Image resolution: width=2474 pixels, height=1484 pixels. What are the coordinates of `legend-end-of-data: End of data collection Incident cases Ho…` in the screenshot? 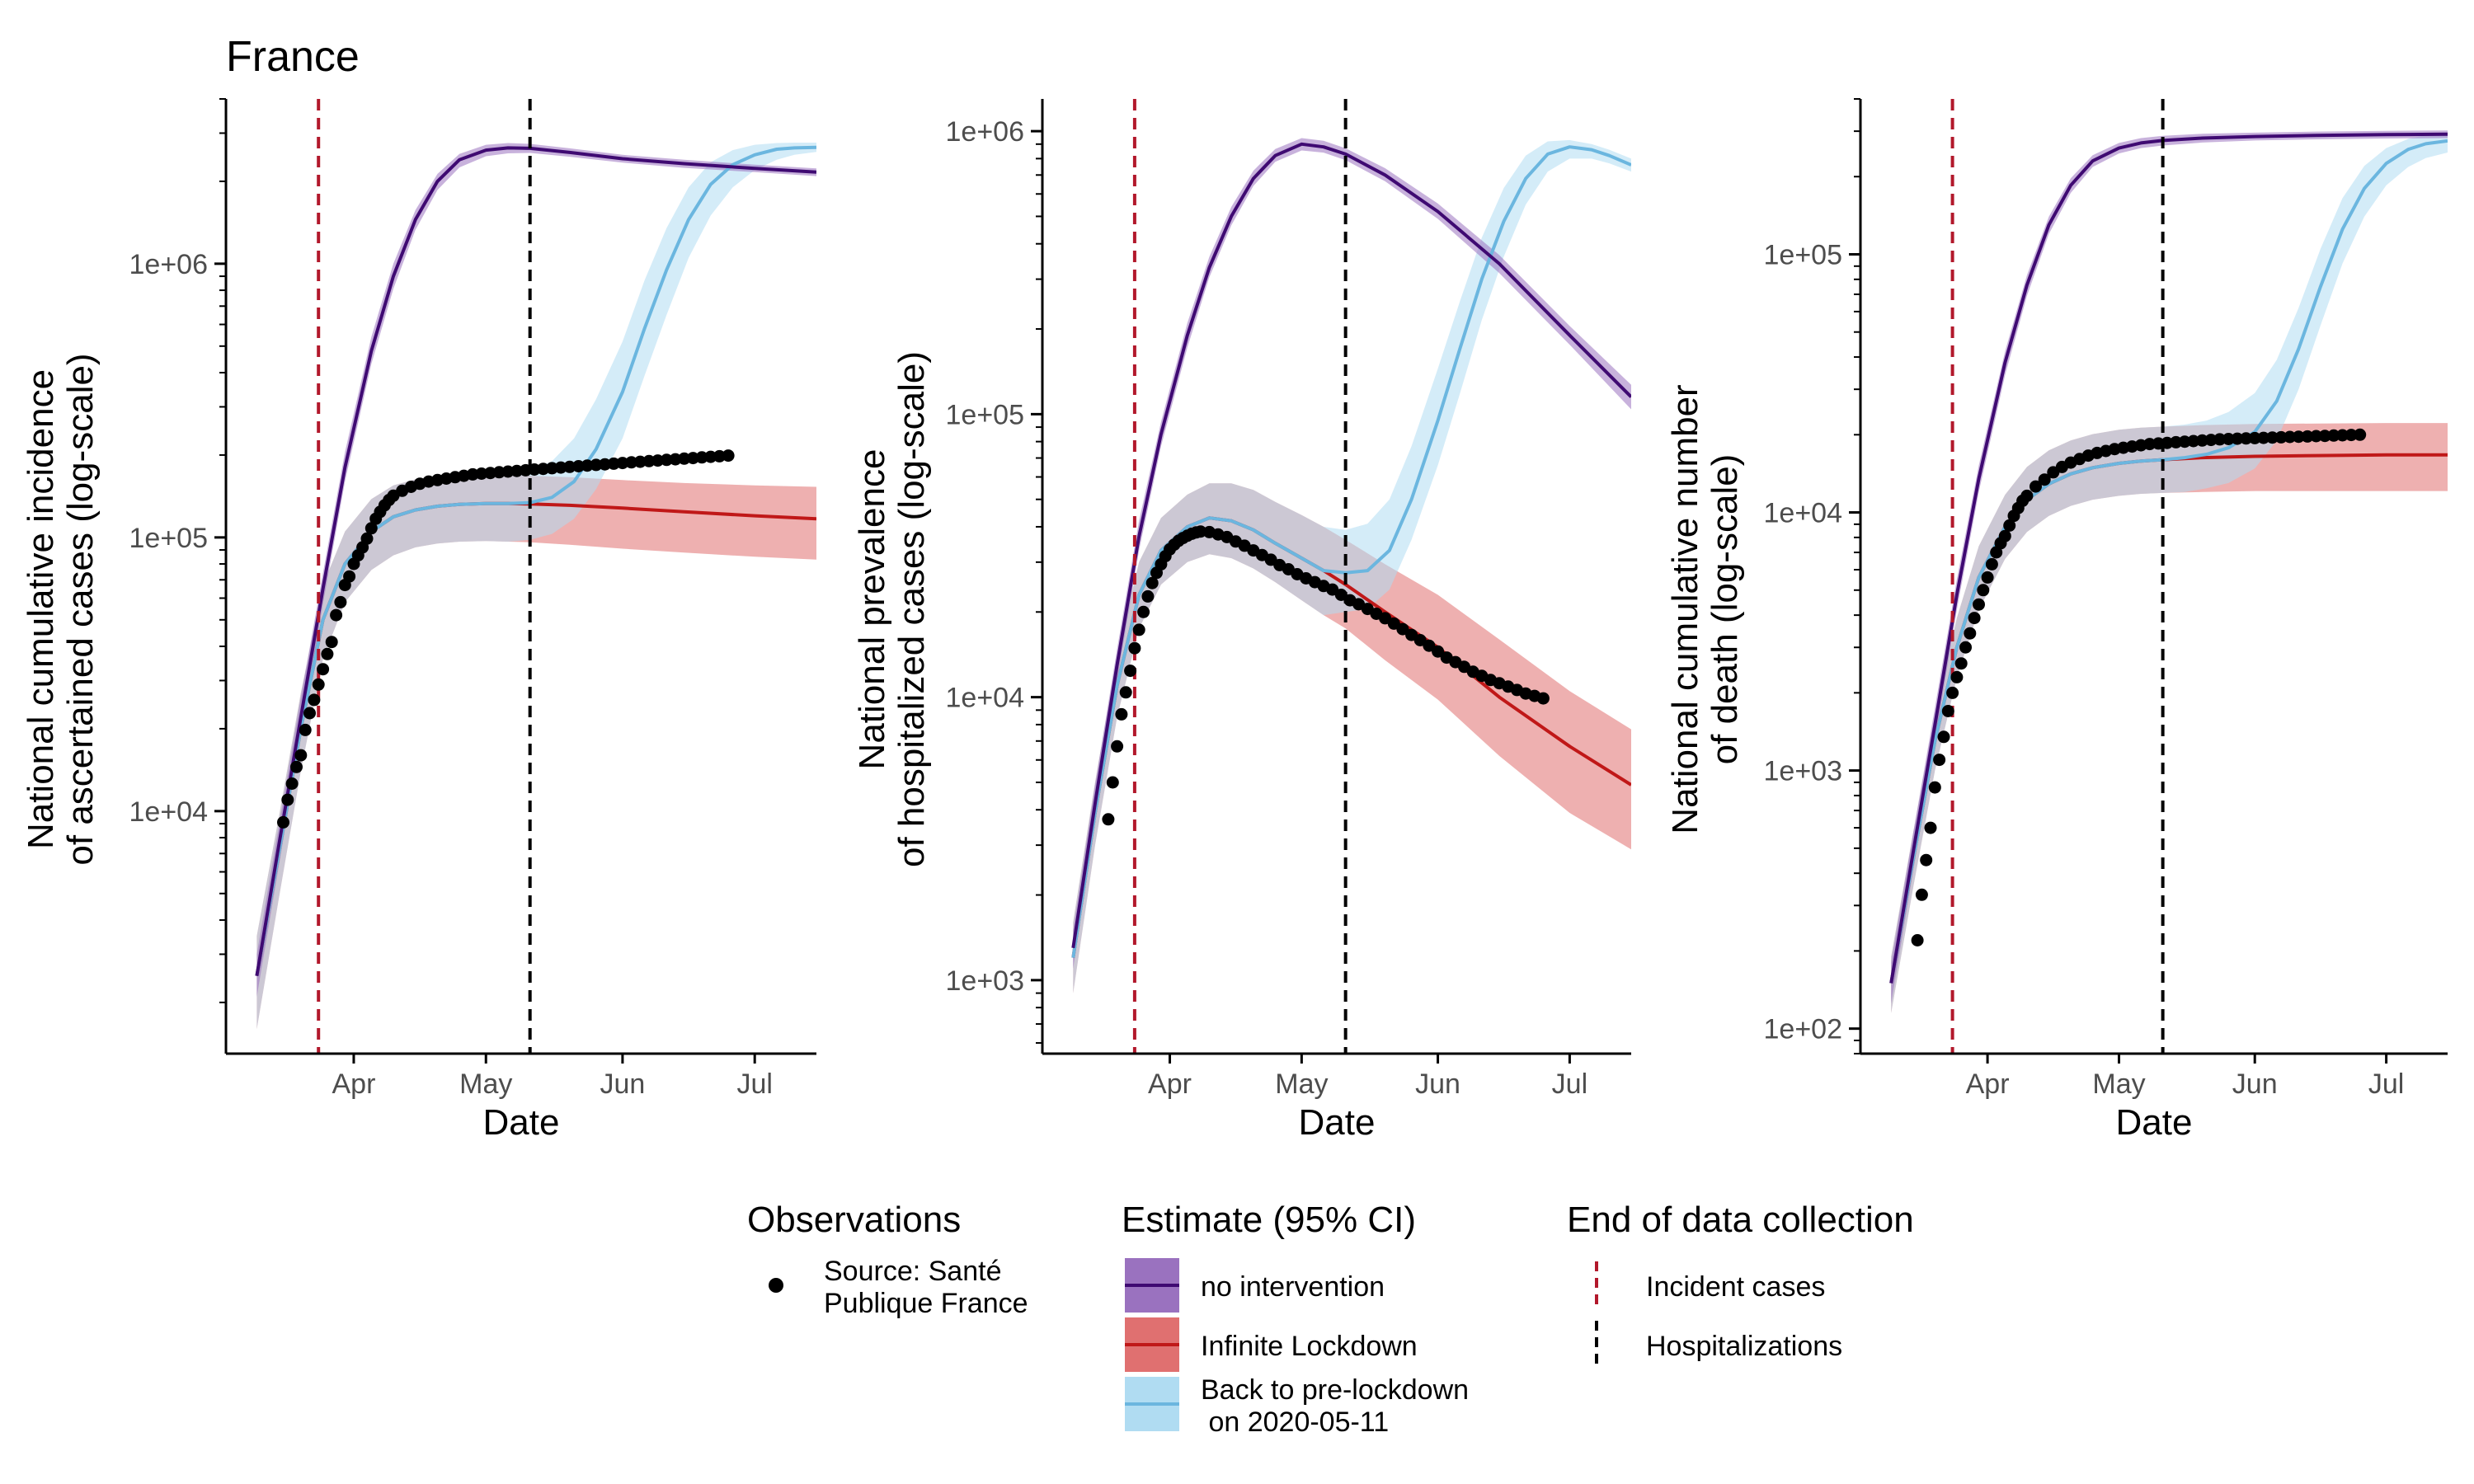 It's located at (1740, 1285).